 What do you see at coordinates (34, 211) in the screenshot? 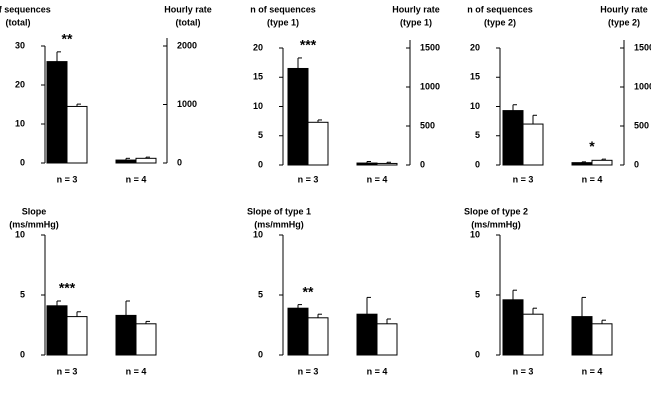
I see `y-axis-label: Slope` at bounding box center [34, 211].